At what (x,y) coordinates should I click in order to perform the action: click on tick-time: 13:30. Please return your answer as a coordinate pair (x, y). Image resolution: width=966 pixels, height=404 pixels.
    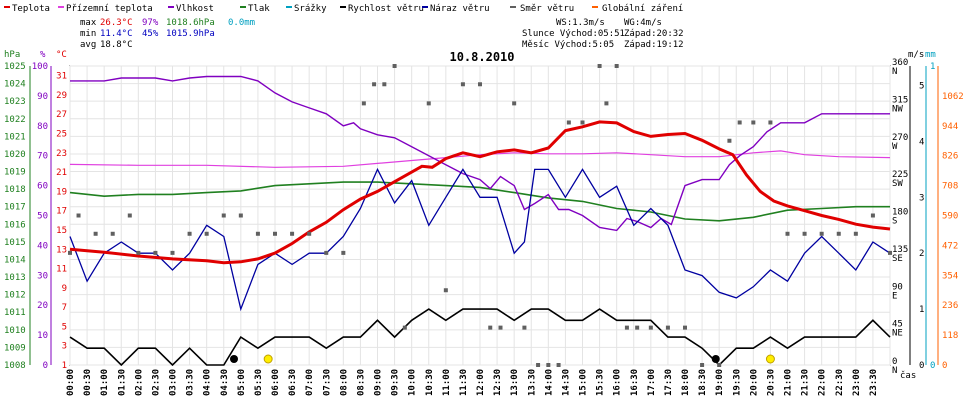
    Looking at the image, I should click on (532, 382).